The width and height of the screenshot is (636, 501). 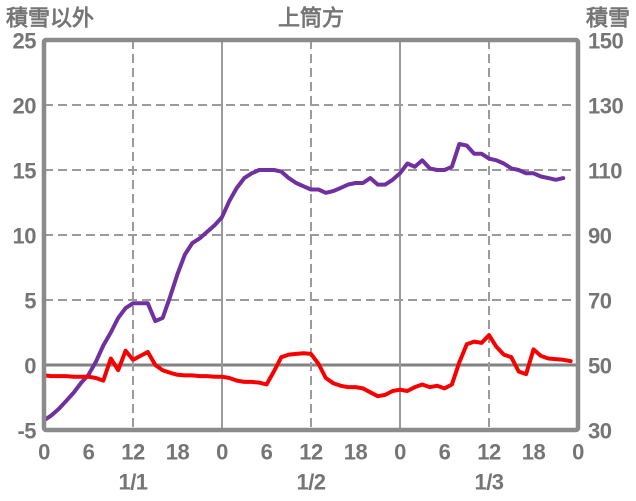 I want to click on x-axis-date-label: 1/2, so click(x=310, y=482).